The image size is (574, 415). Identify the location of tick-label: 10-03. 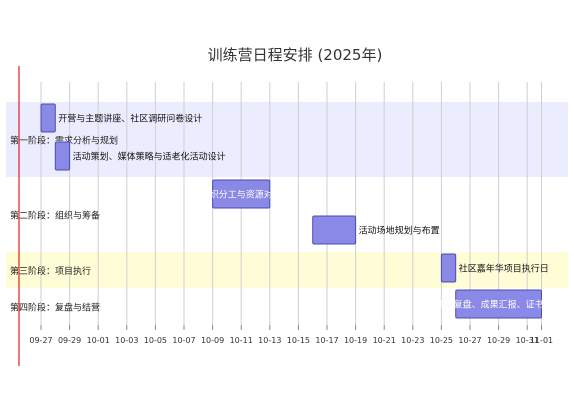
(126, 340).